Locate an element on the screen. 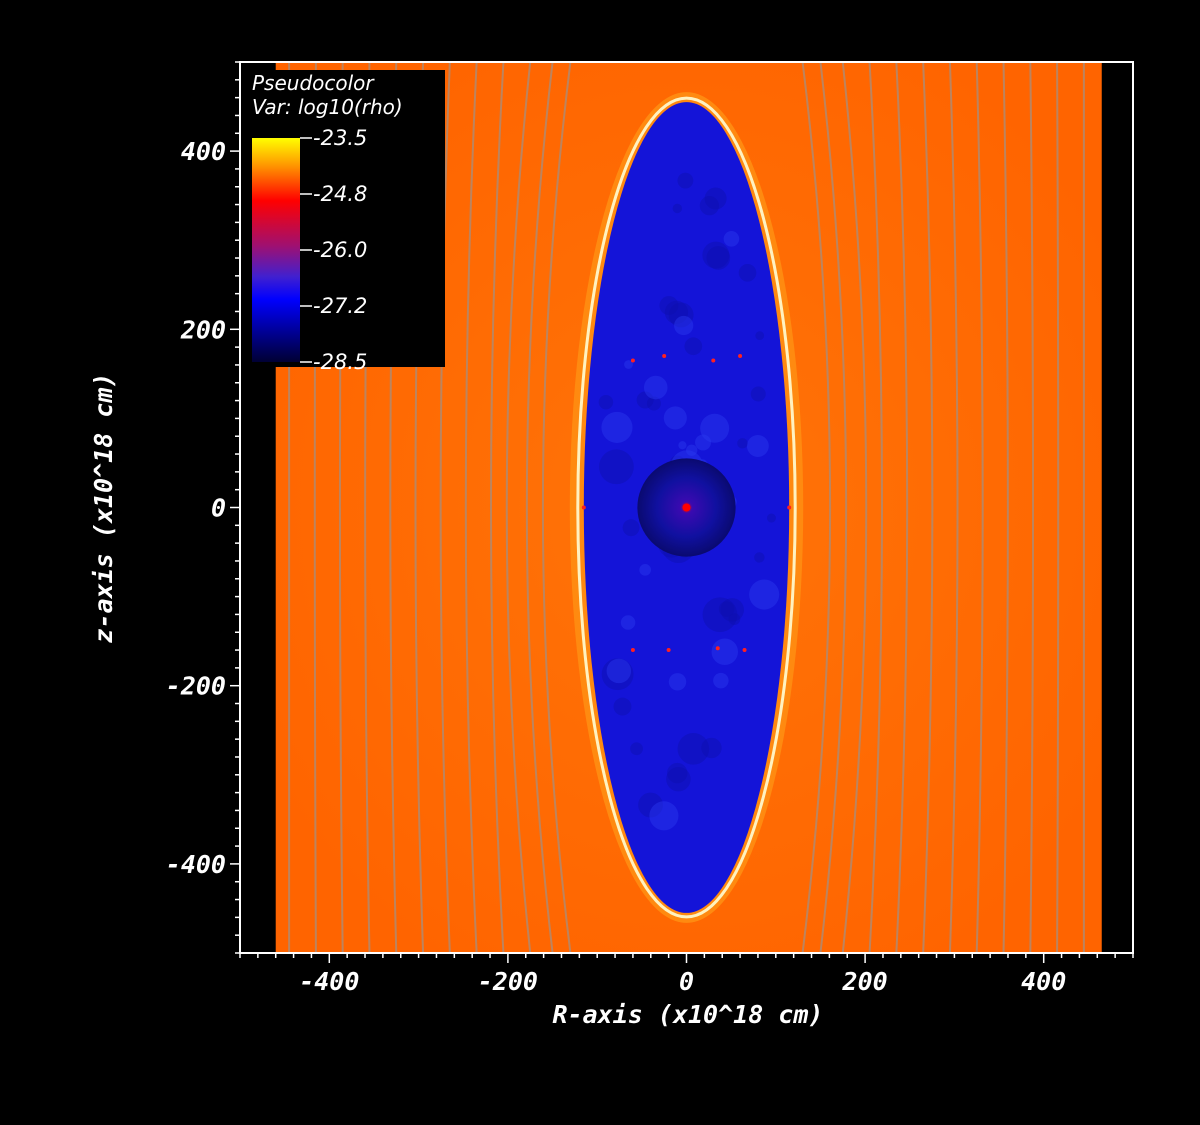 This screenshot has width=1200, height=1125. x-tick-label: -400 is located at coordinates (329, 981).